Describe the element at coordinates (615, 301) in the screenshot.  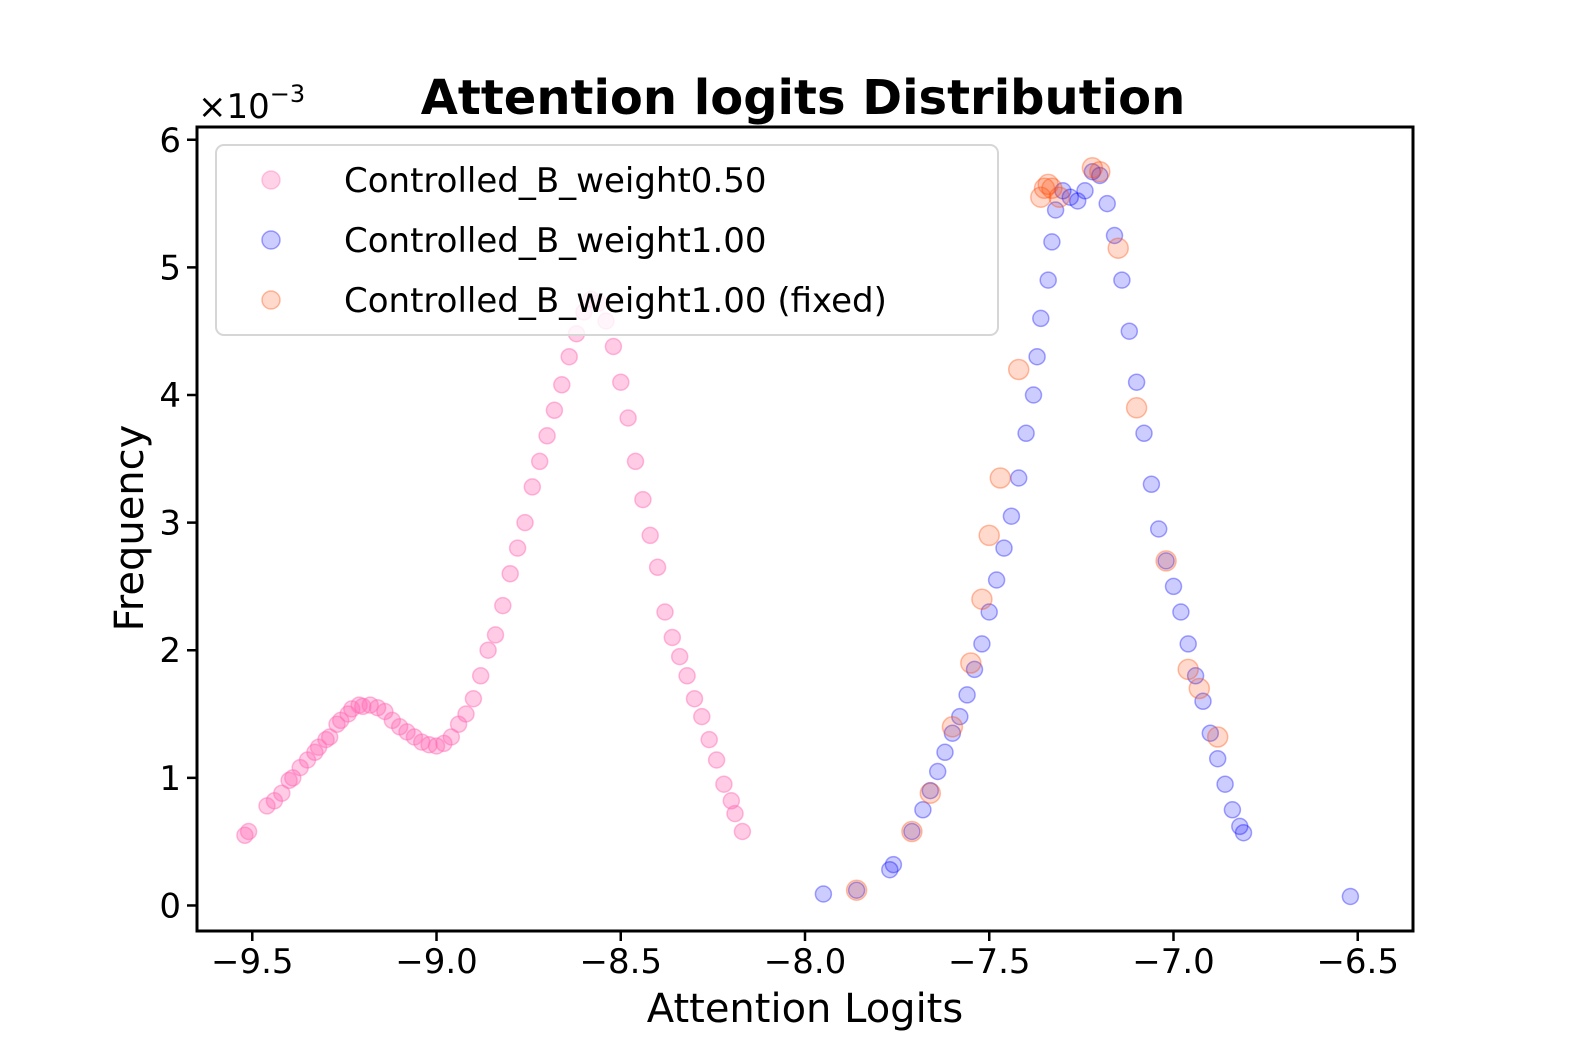
I see `legend-label: Controlled_B_weight1.00 (fixed)` at that location.